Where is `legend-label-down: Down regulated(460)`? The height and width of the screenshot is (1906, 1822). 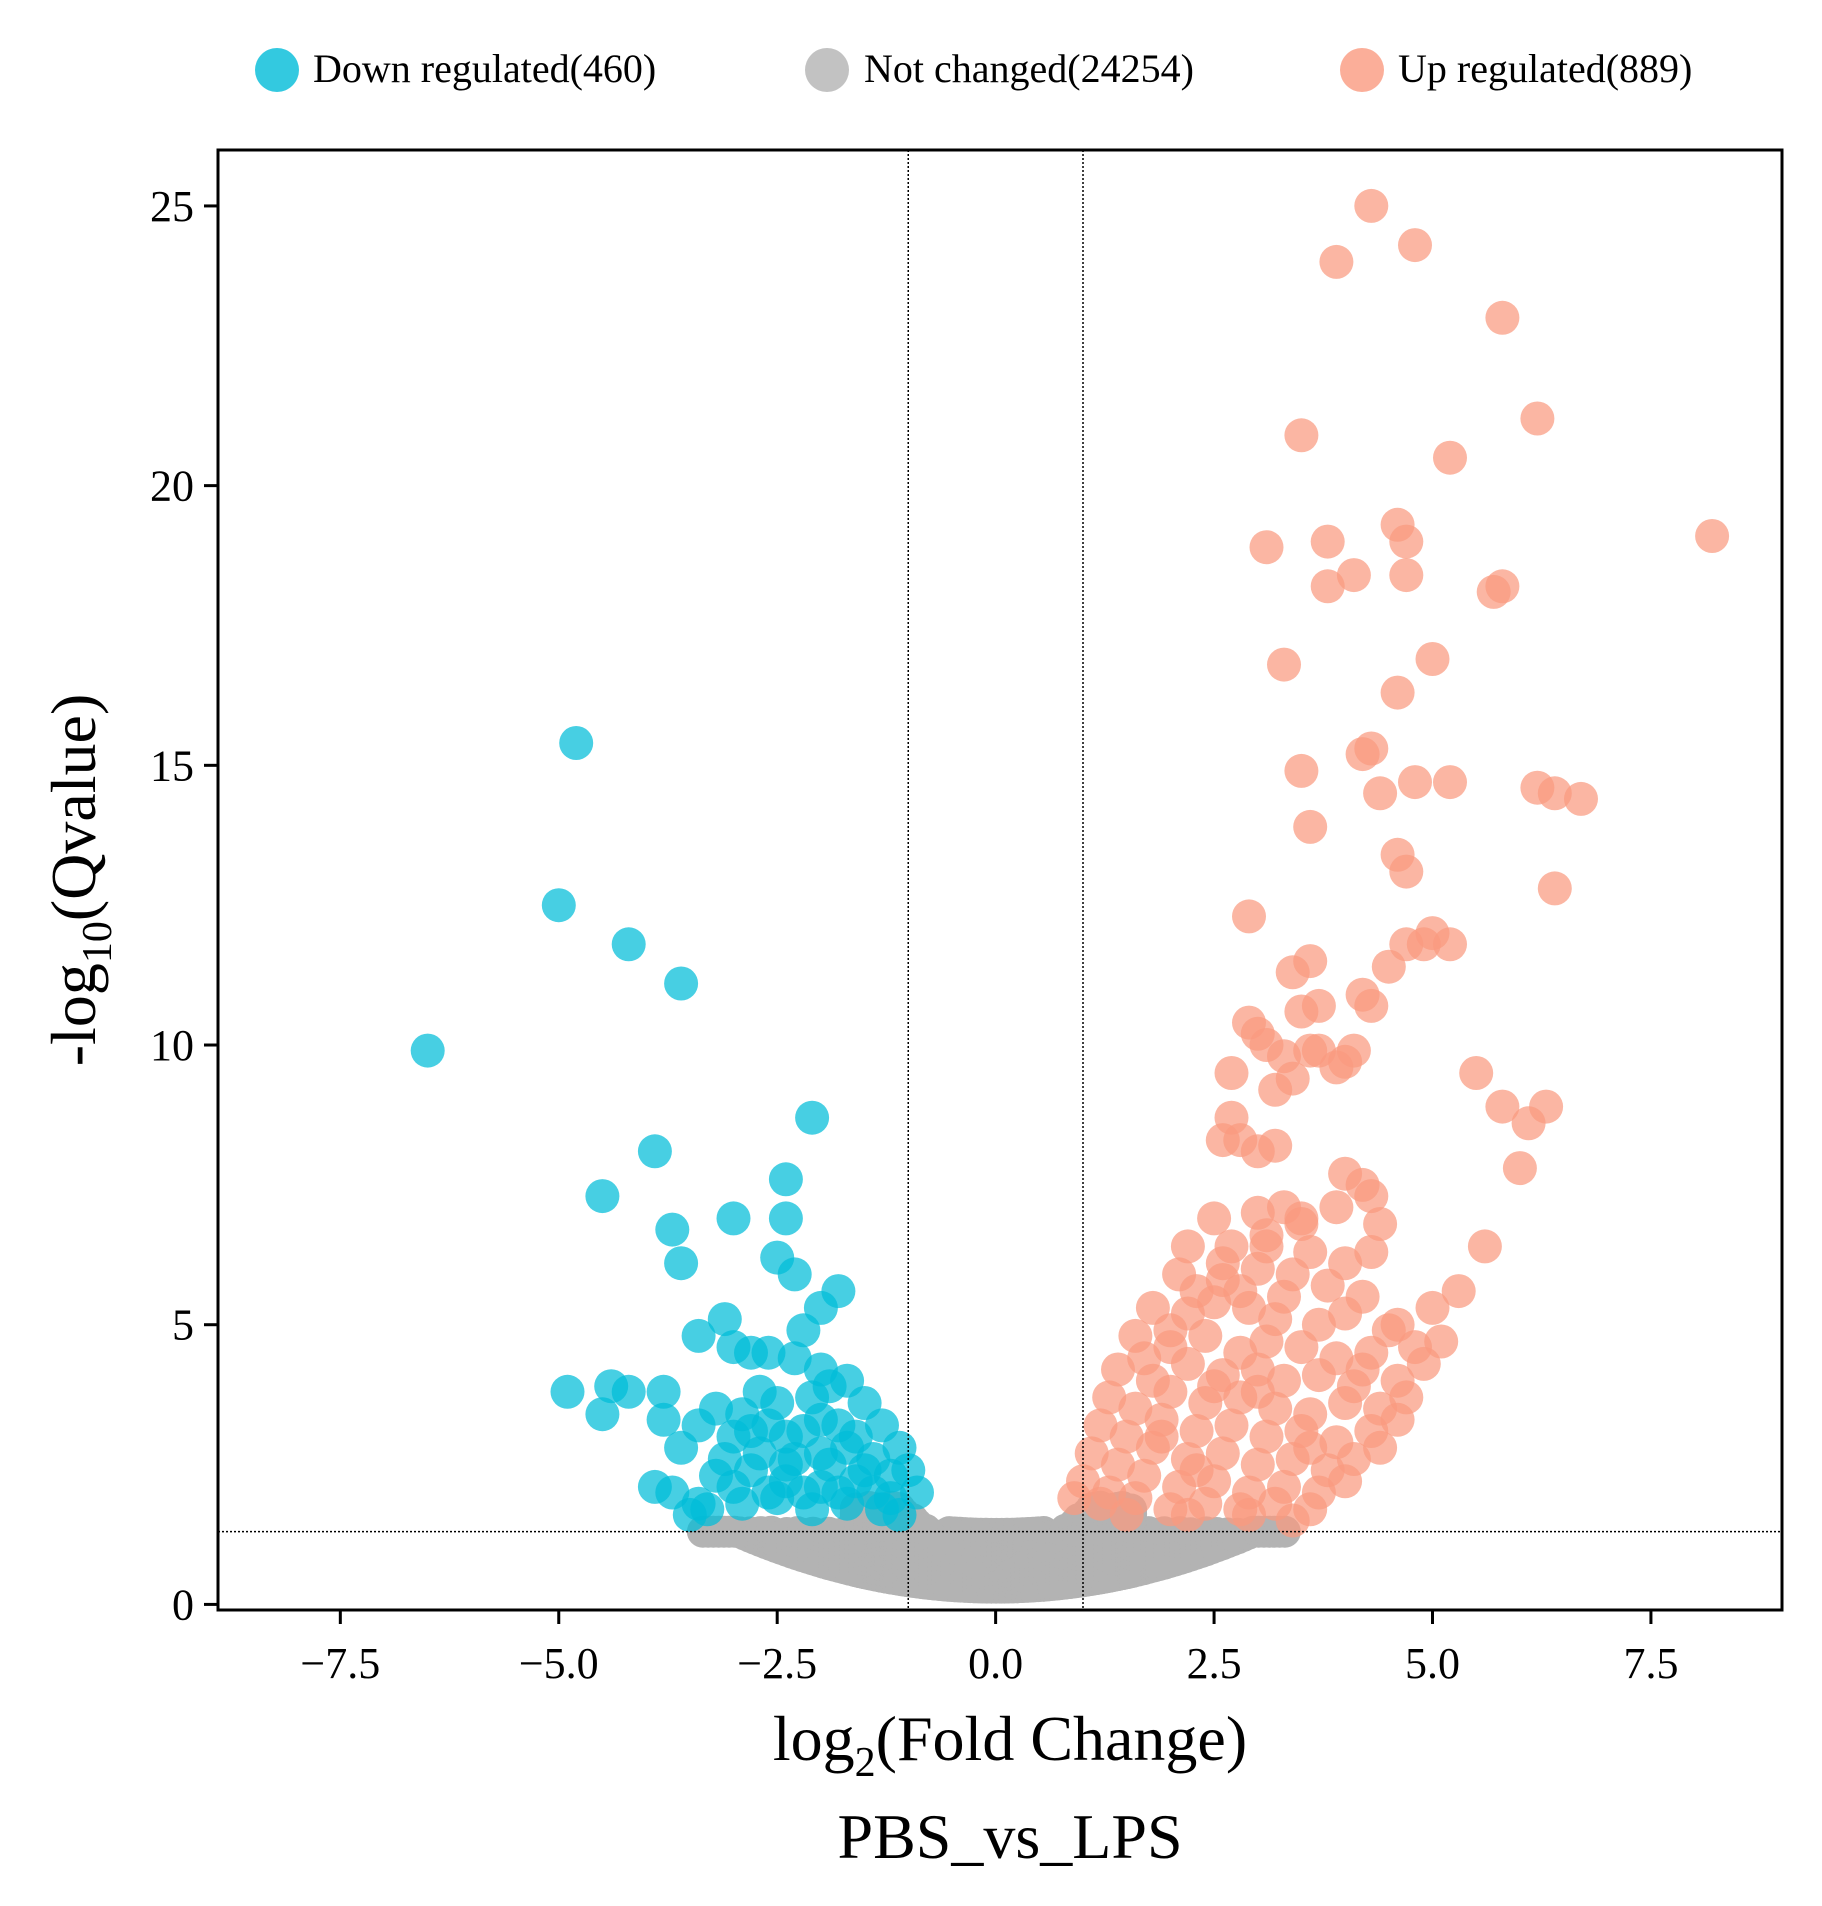 legend-label-down: Down regulated(460) is located at coordinates (484, 68).